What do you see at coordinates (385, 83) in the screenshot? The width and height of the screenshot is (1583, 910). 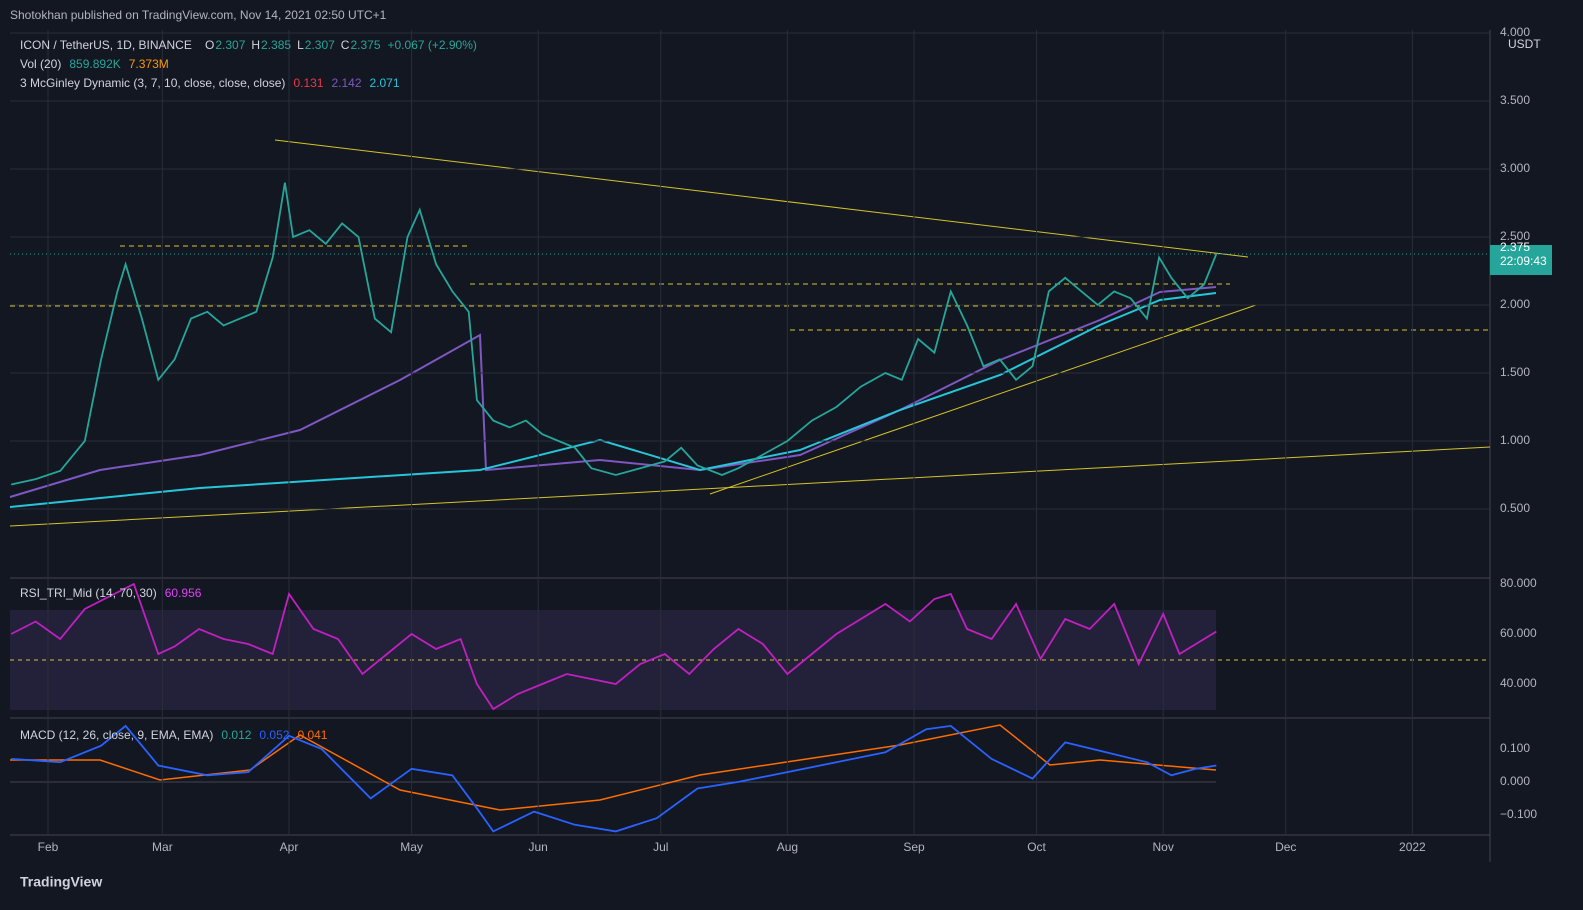 I see `indicator-value: 2.071` at bounding box center [385, 83].